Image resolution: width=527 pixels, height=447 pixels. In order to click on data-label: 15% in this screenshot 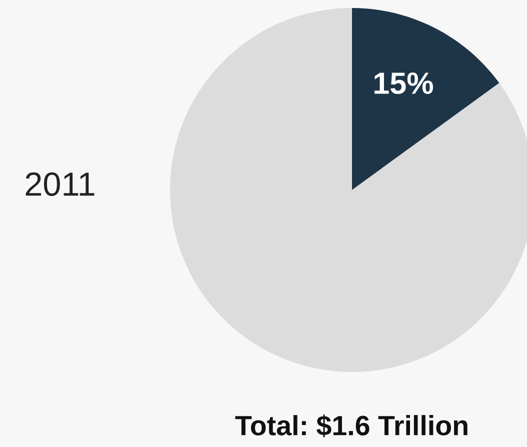, I will do `click(403, 83)`.